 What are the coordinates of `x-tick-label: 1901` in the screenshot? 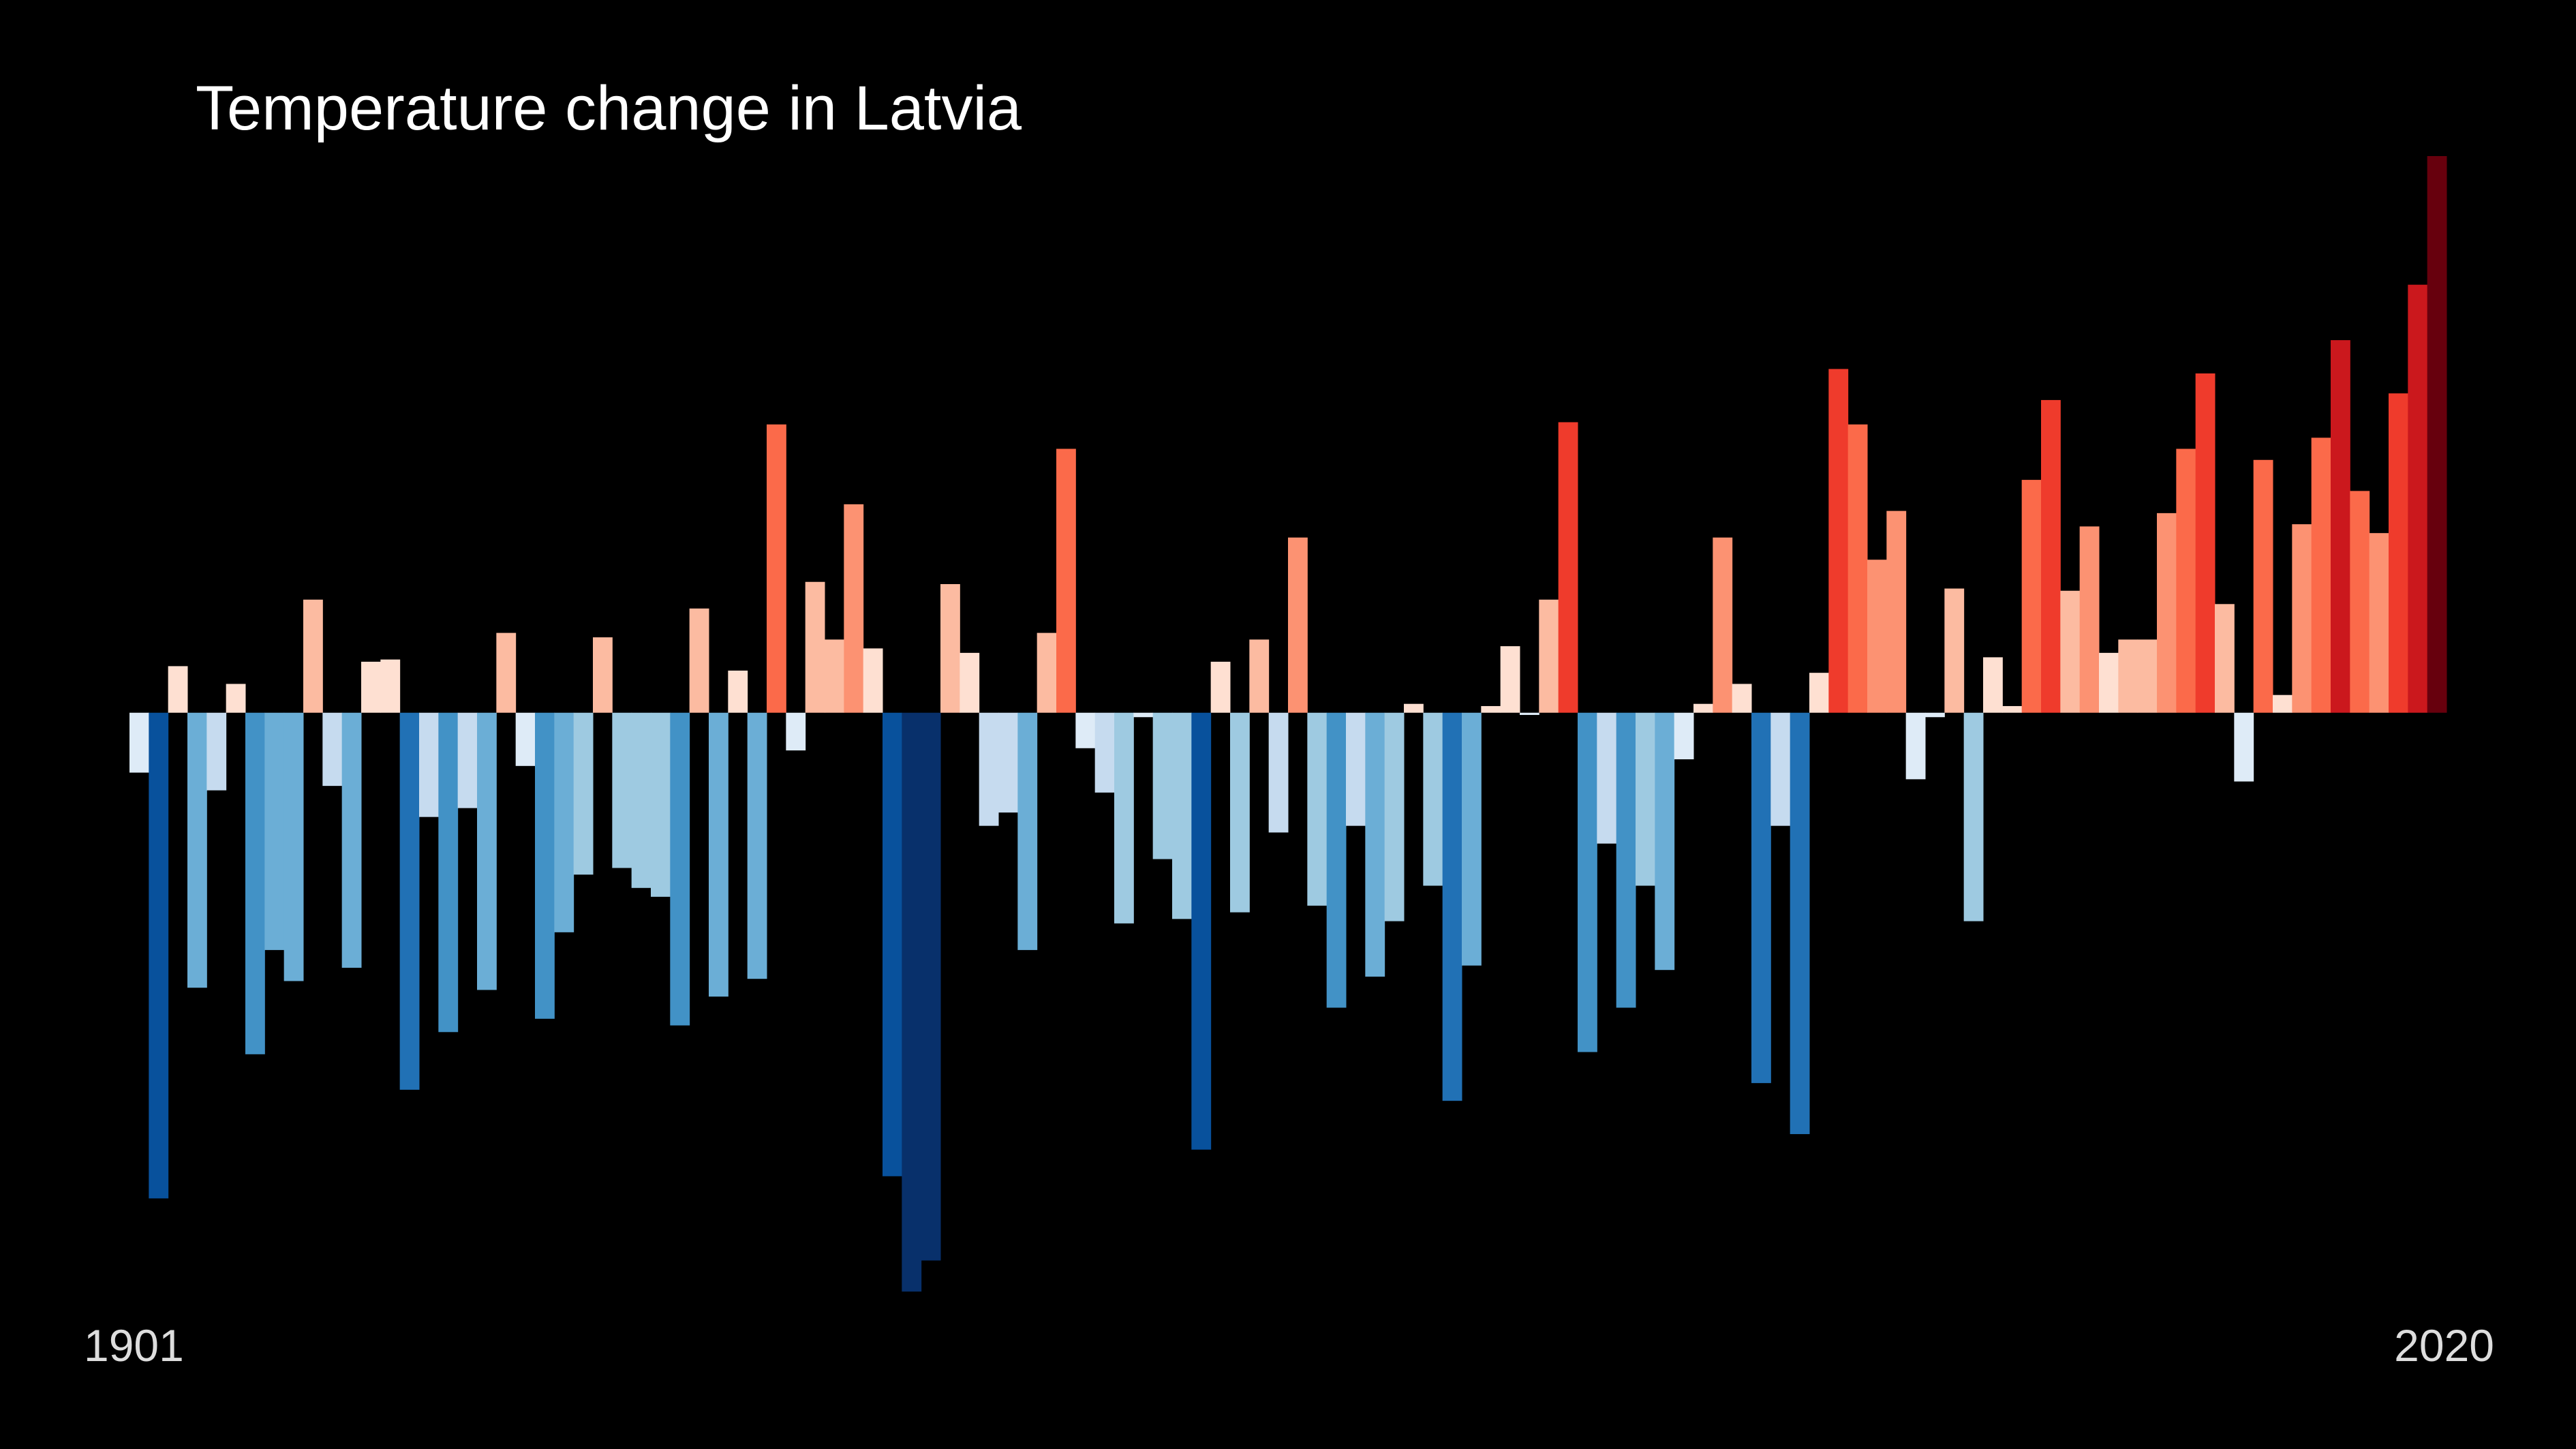 It's located at (134, 1345).